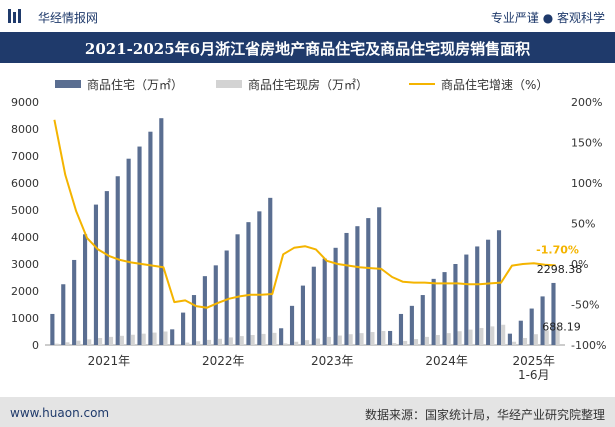 Image resolution: width=615 pixels, height=427 pixels. I want to click on right-axis-tick-label: 150%, so click(586, 143).